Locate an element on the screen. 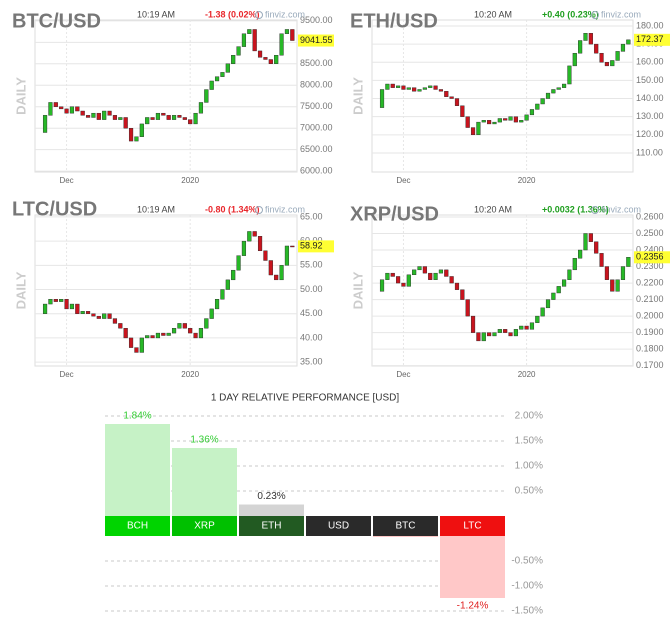  y-tick-label: 0.1800 is located at coordinates (650, 349).